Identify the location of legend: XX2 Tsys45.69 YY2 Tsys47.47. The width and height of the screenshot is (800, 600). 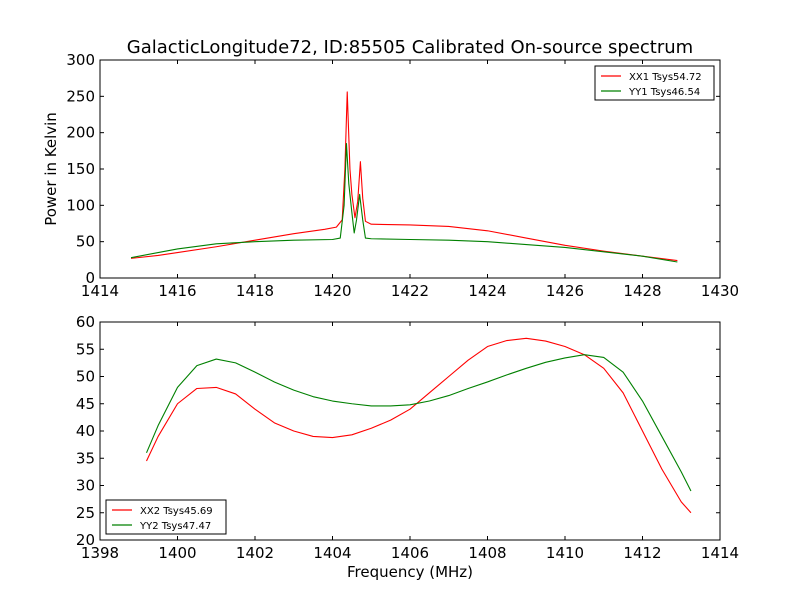
(166, 517).